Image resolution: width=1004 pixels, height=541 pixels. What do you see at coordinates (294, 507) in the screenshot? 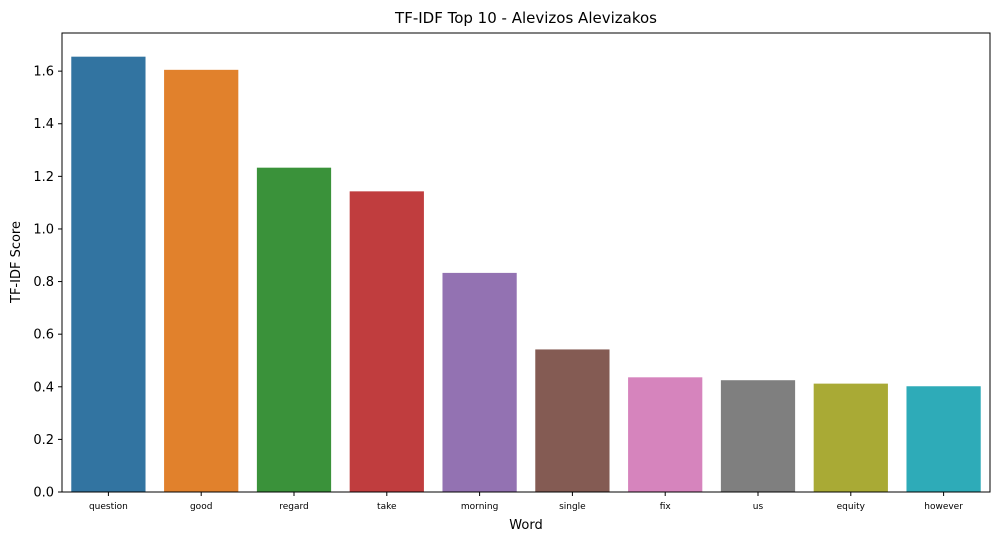
I see `x-tick-label: regard` at bounding box center [294, 507].